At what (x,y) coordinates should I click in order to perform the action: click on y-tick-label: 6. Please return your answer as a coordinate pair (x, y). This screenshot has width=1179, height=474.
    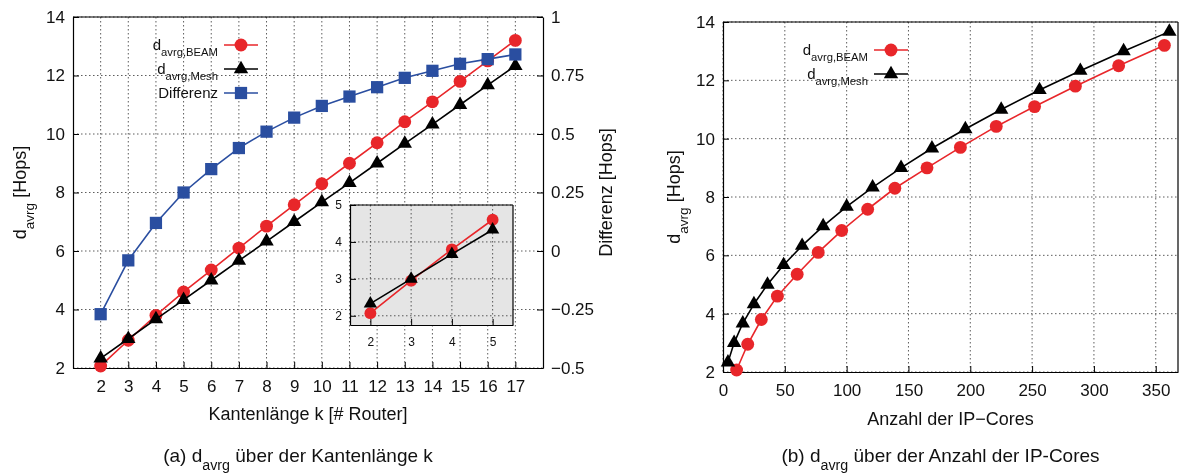
    Looking at the image, I should click on (710, 256).